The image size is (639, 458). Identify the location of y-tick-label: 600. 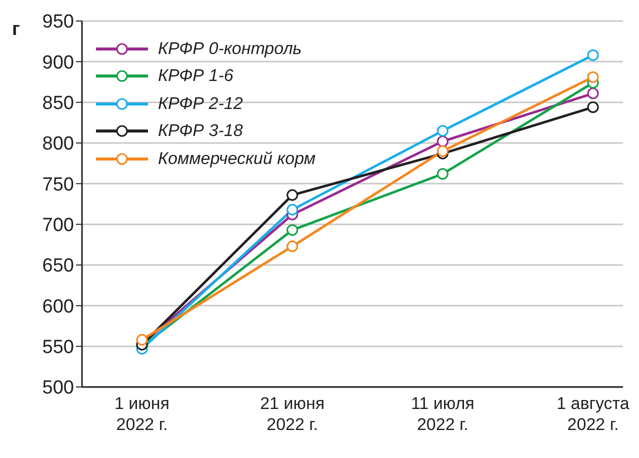
(58, 307).